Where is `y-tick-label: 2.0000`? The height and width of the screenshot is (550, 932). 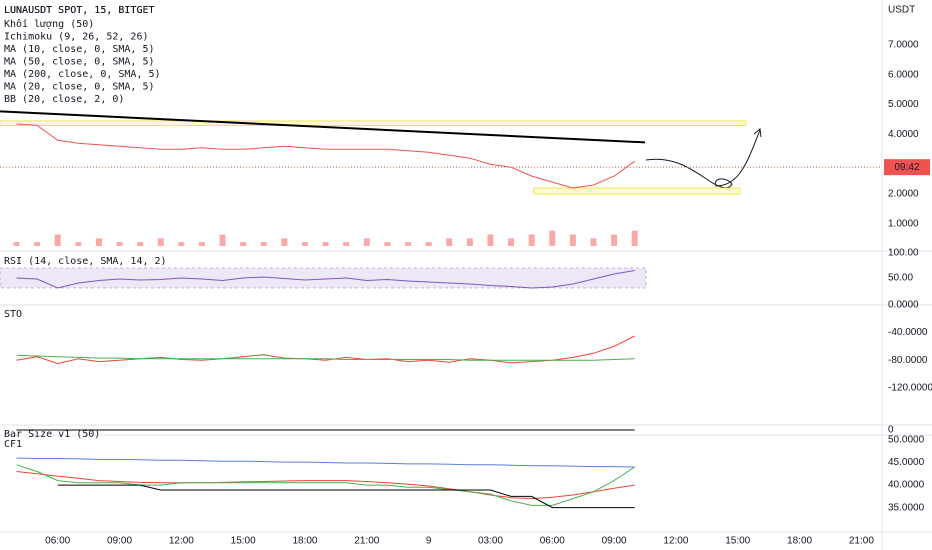
y-tick-label: 2.0000 is located at coordinates (903, 194).